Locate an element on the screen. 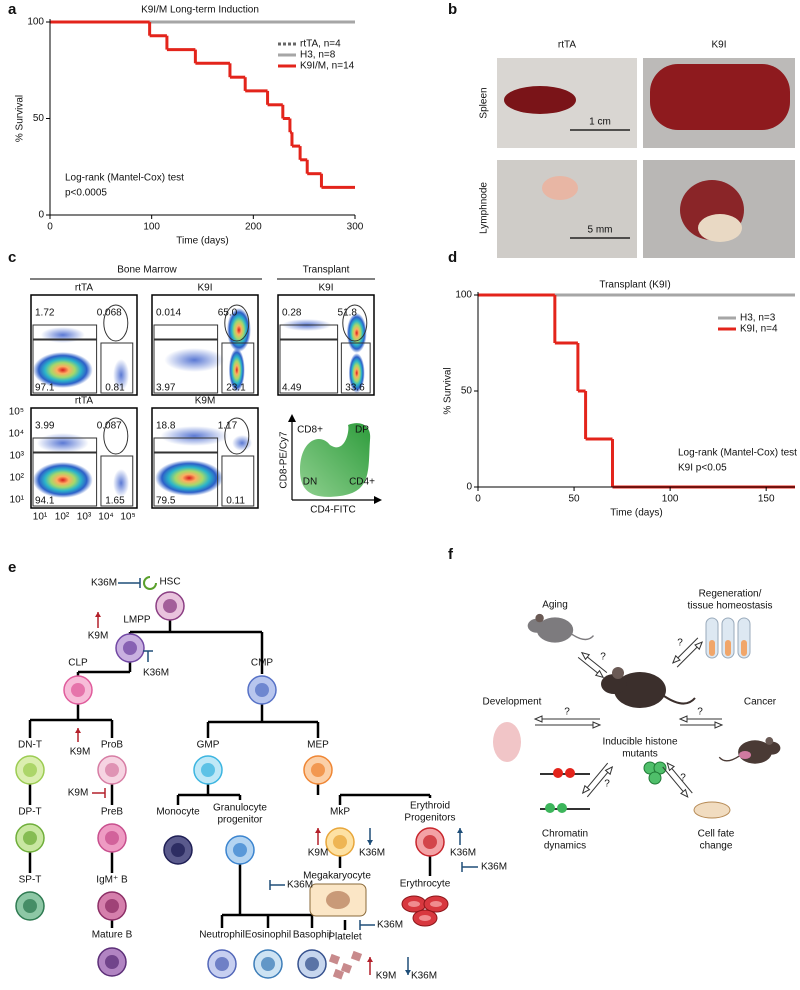 The height and width of the screenshot is (990, 800). gate-percent: 1.72 is located at coordinates (45, 313).